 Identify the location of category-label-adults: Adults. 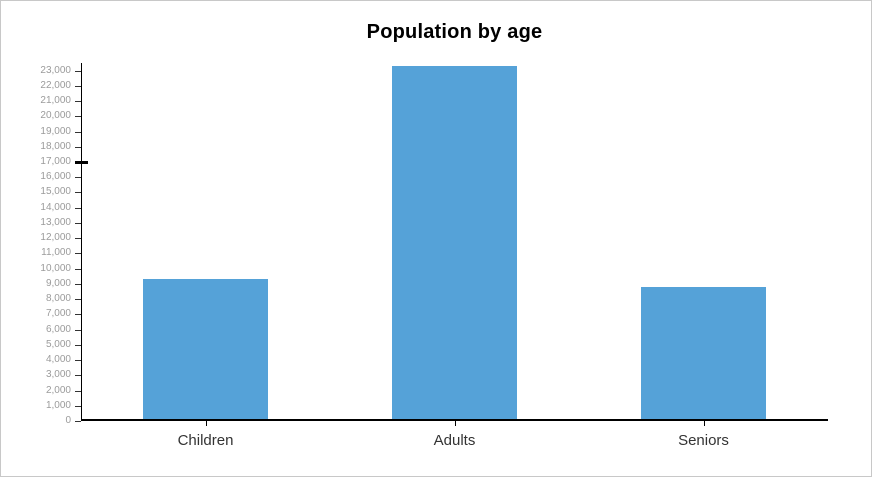
(454, 440).